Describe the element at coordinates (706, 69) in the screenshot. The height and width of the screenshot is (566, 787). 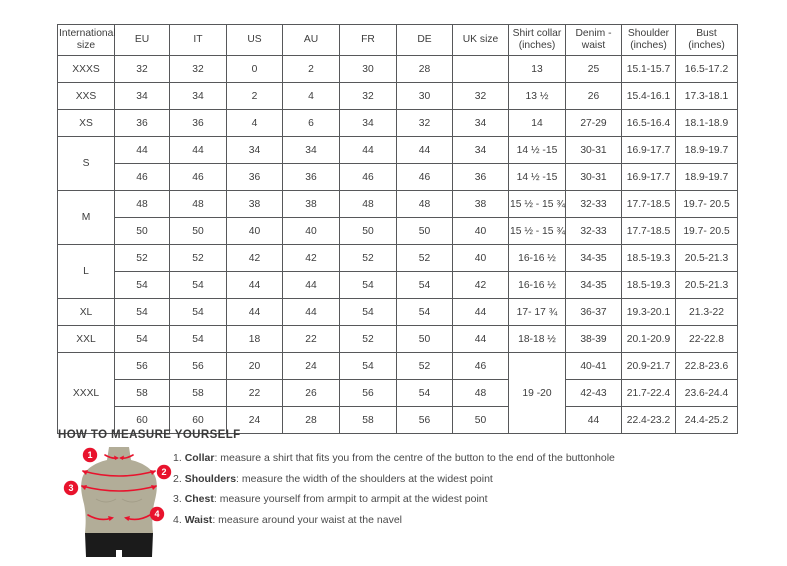
I see `table-cell: 16.5-17.2` at that location.